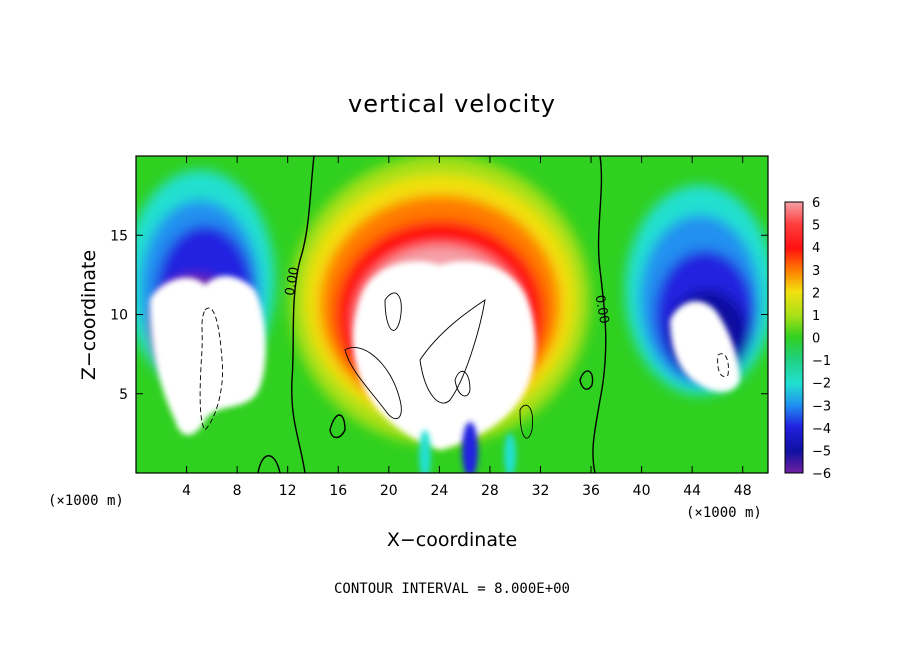  I want to click on colorbar-tick-label: −3, so click(821, 406).